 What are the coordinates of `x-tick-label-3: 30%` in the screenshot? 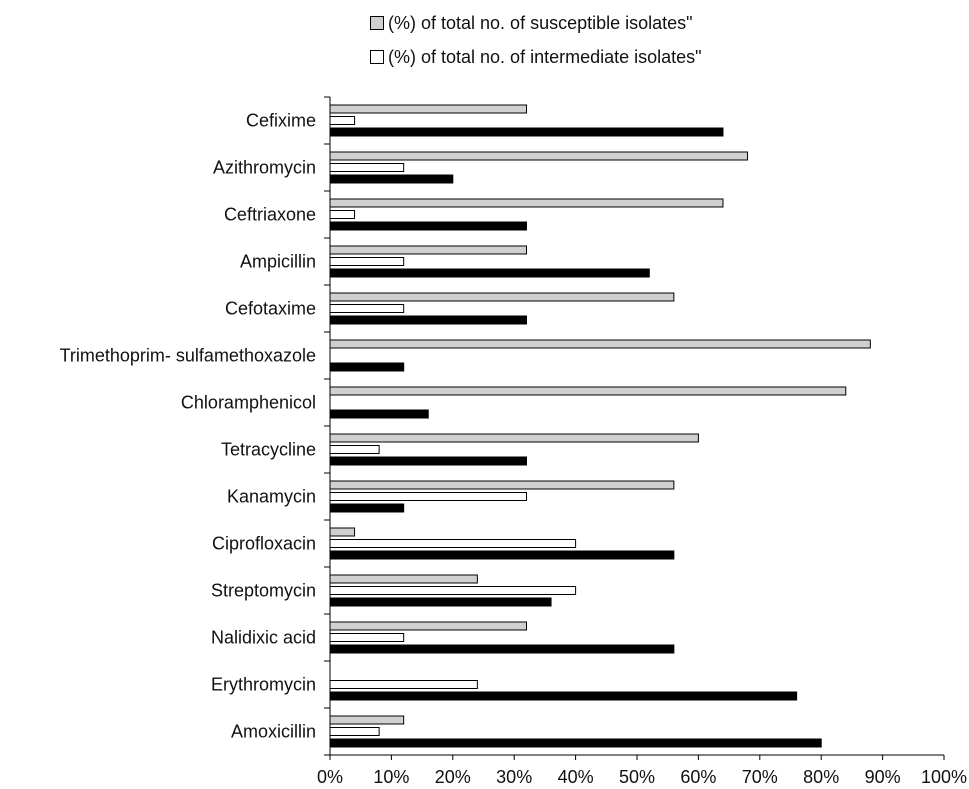 It's located at (514, 777).